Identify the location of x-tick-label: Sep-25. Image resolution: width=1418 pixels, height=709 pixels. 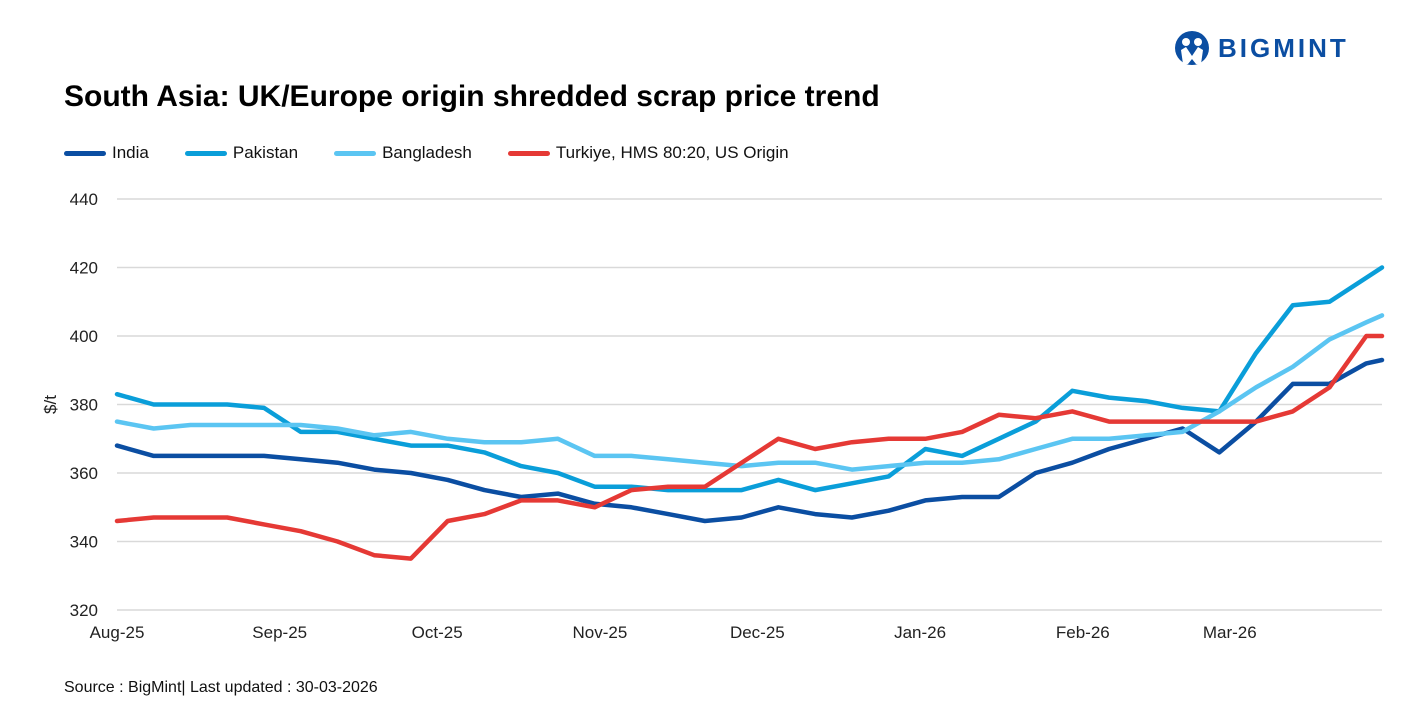
(279, 632).